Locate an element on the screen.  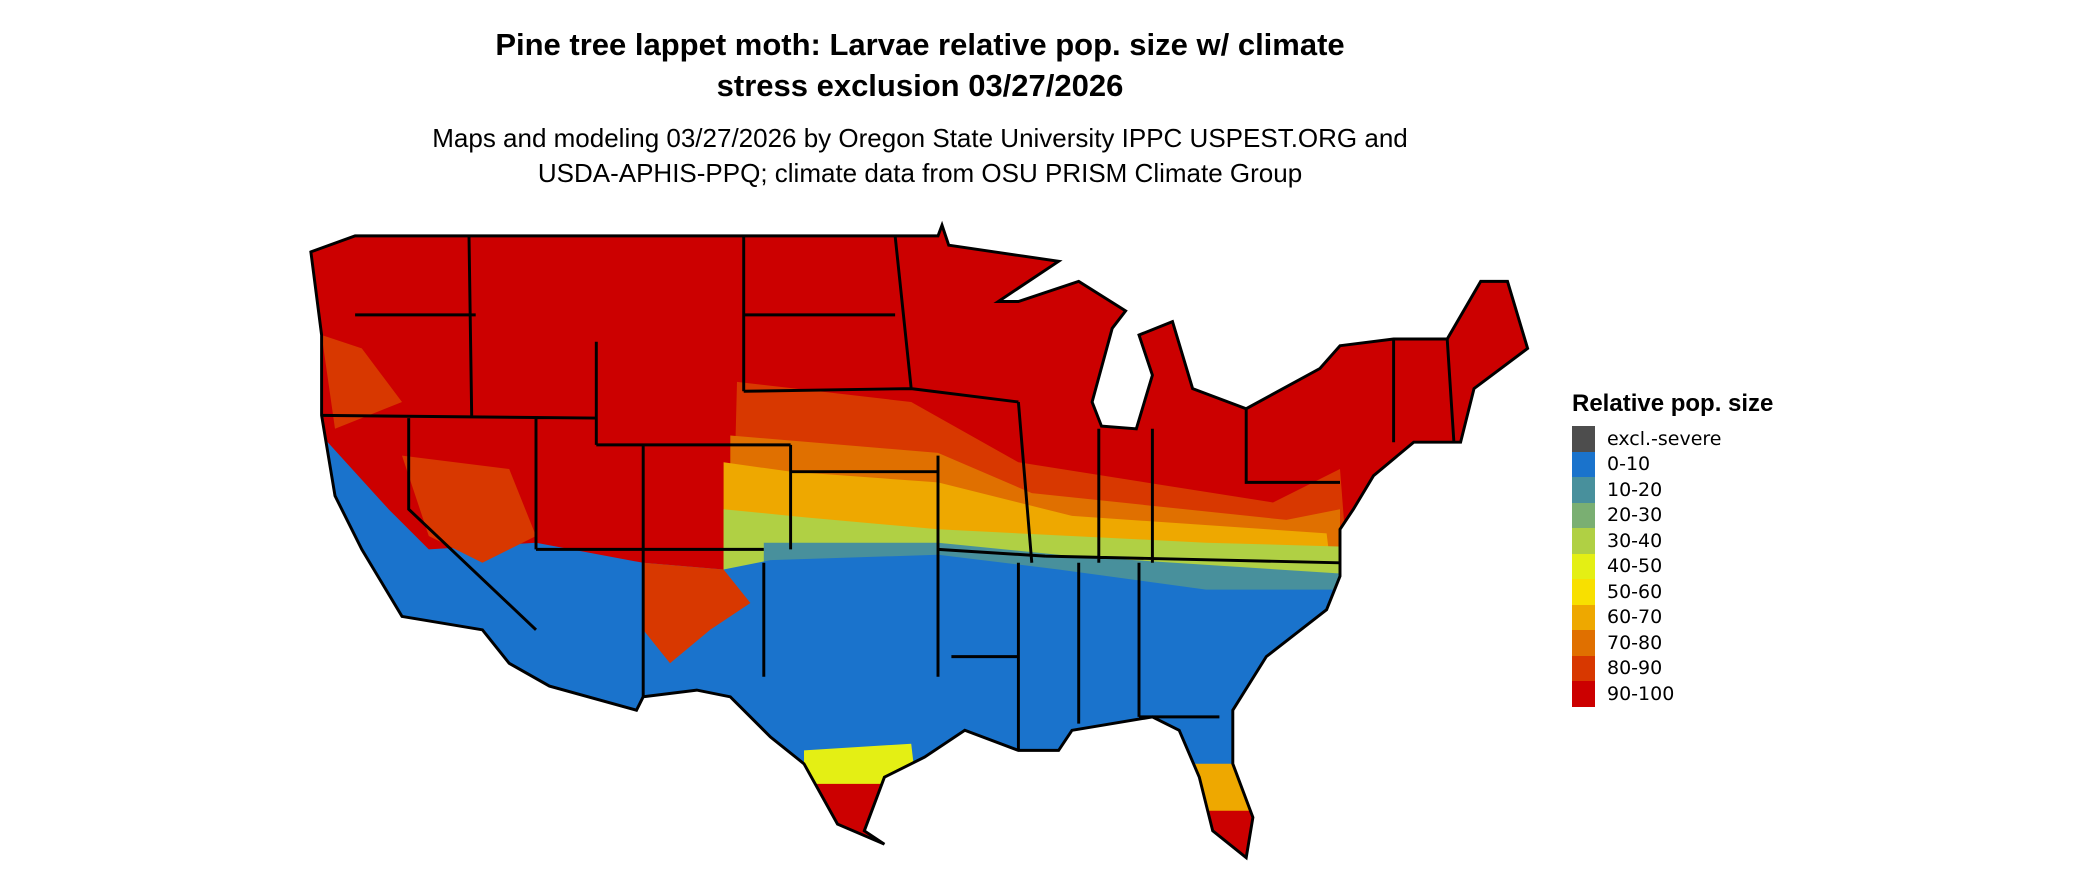
legend-item: 30-40 is located at coordinates (1672, 541).